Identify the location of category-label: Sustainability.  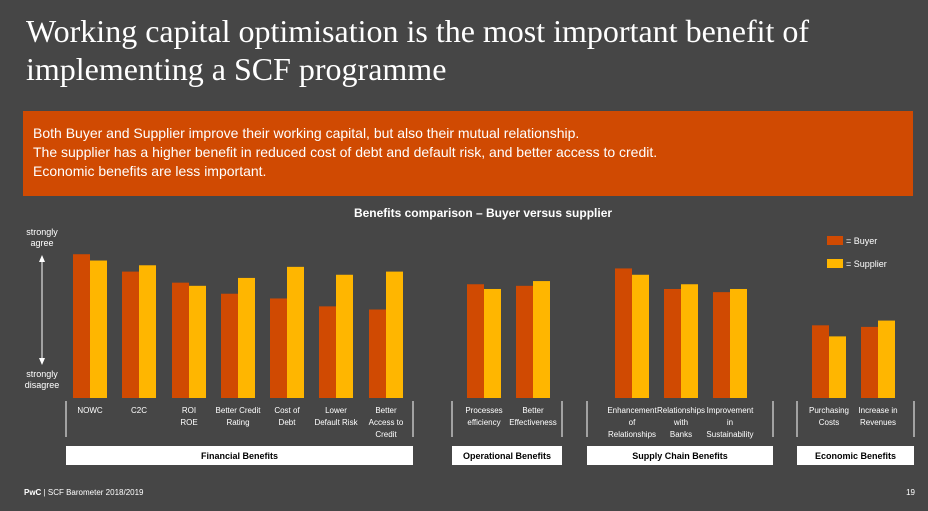
(729, 434).